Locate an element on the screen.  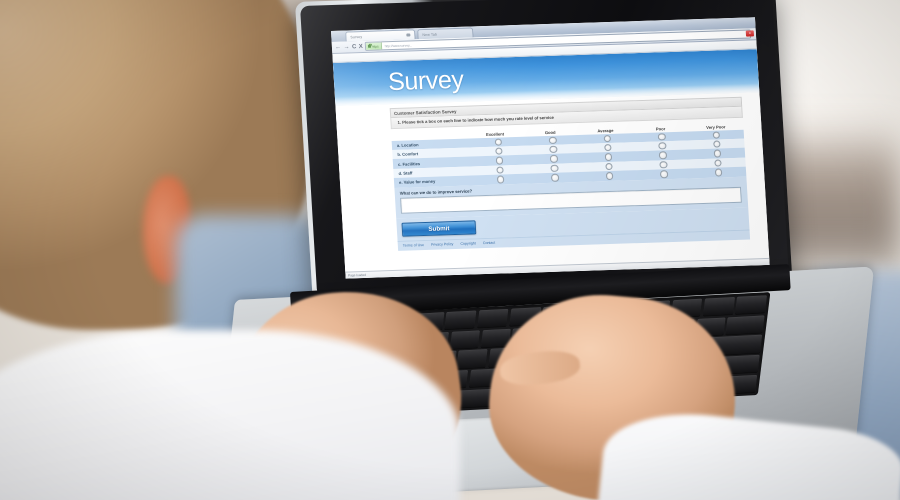
https-badge: https is located at coordinates (374, 46).